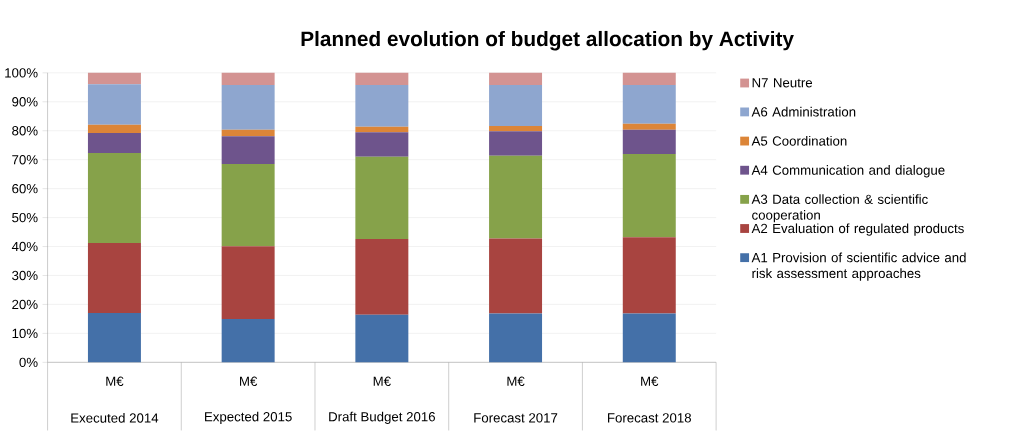 The width and height of the screenshot is (1022, 442). What do you see at coordinates (25, 275) in the screenshot?
I see `y-tick-label: 30%` at bounding box center [25, 275].